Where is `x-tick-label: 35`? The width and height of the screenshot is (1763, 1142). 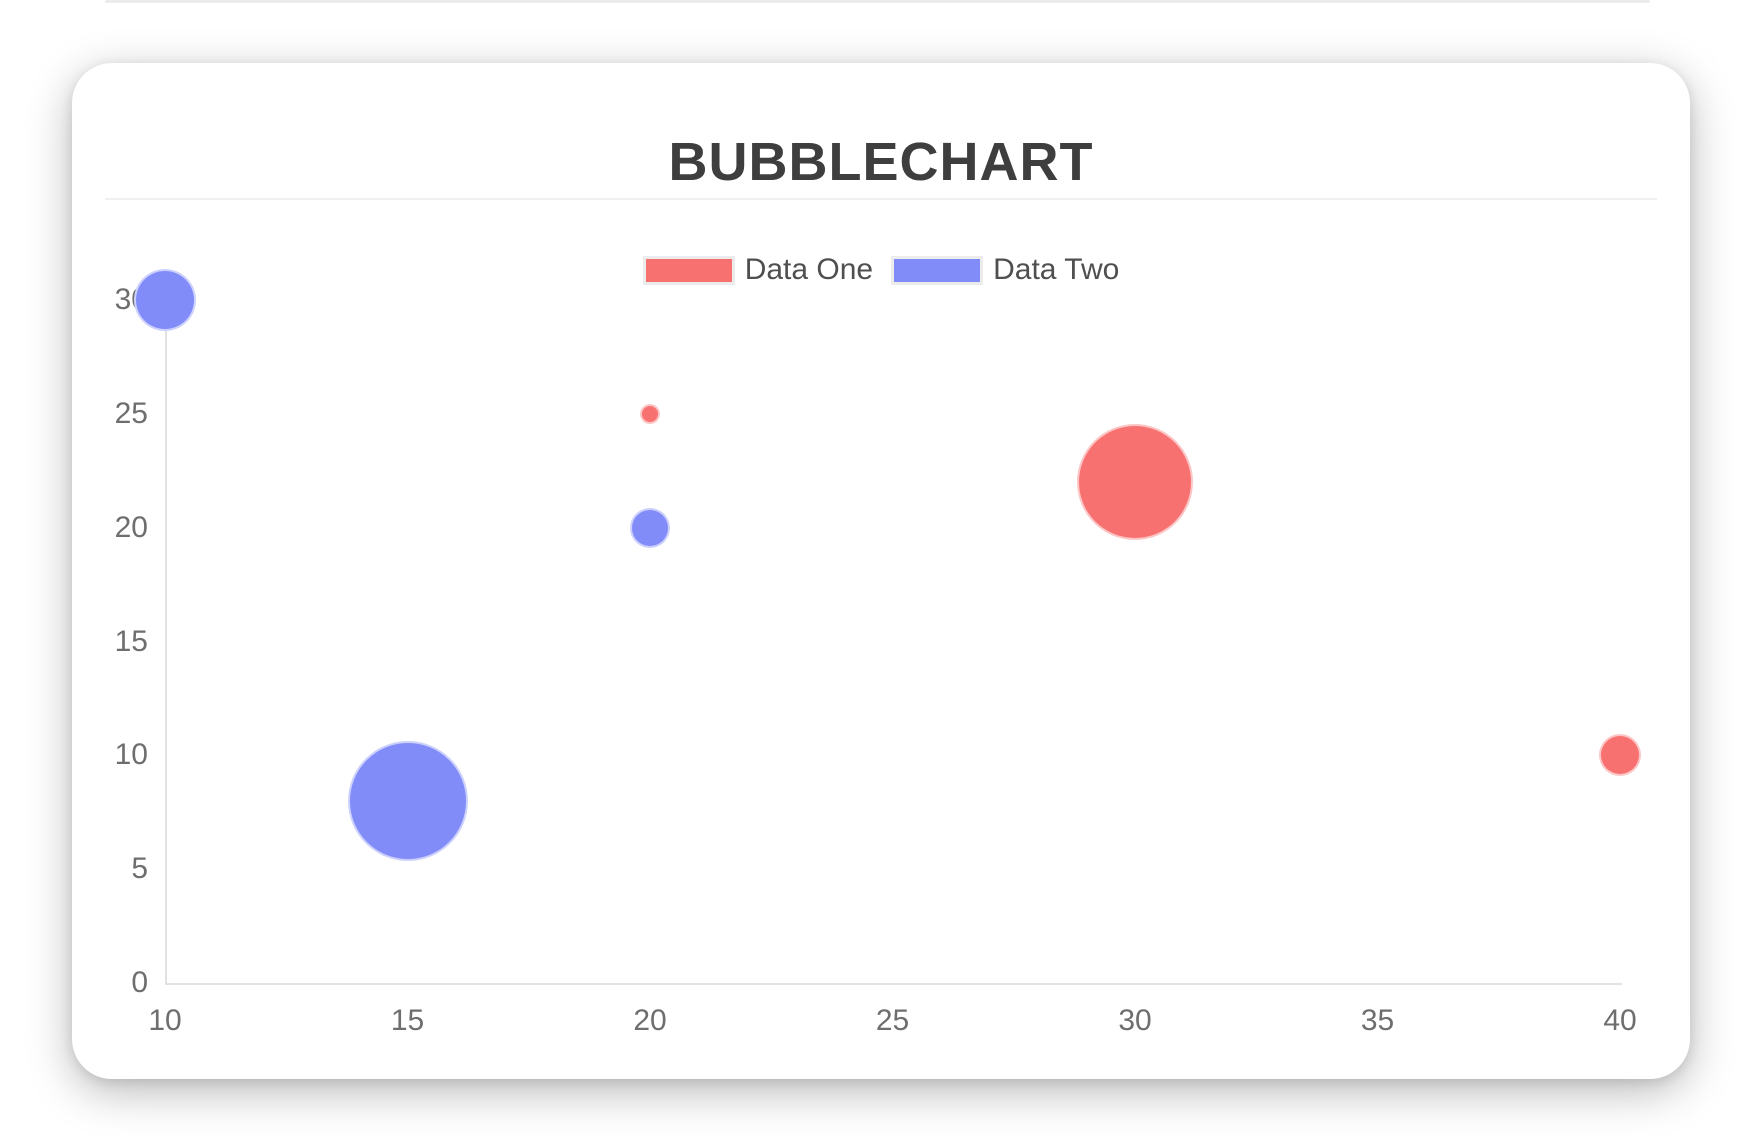 x-tick-label: 35 is located at coordinates (1377, 1020).